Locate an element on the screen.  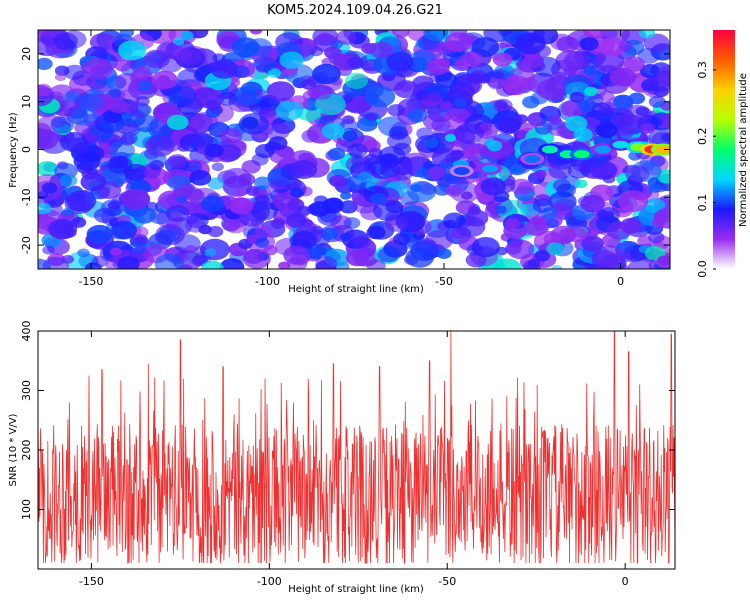
y-tick-label: -10 is located at coordinates (26, 197).